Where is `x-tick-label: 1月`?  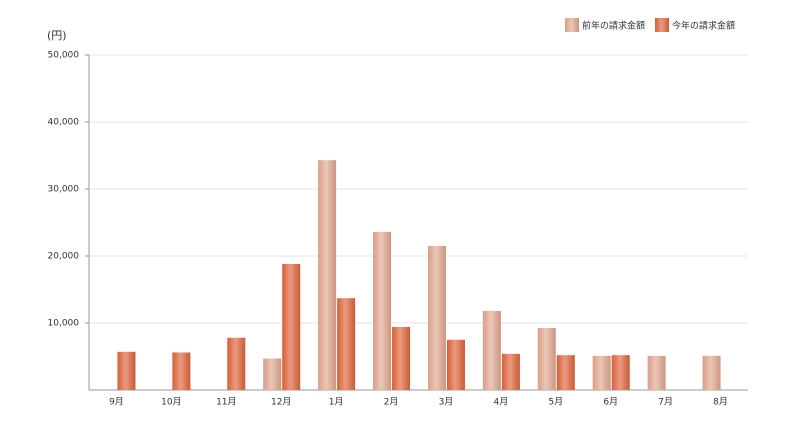 x-tick-label: 1月 is located at coordinates (336, 402).